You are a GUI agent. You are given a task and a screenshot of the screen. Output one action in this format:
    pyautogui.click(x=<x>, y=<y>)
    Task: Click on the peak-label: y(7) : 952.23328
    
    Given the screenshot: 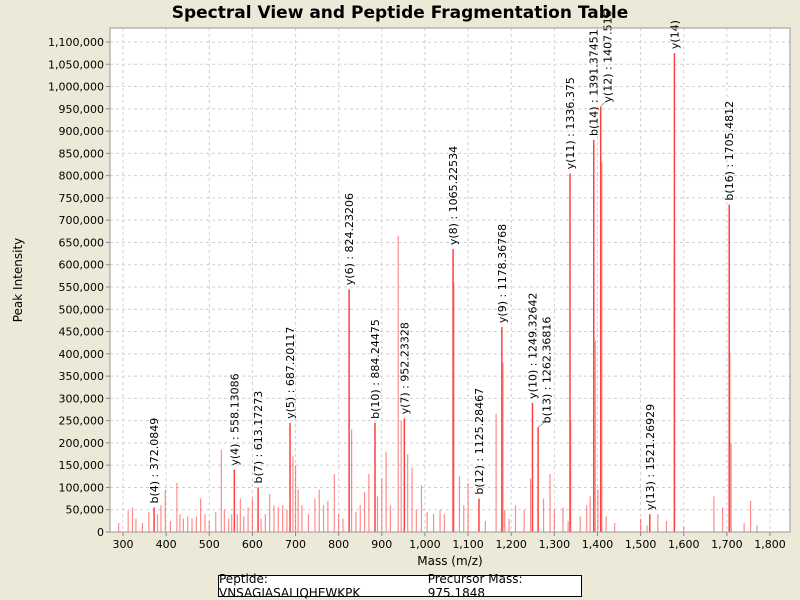 What is the action you would take?
    pyautogui.click(x=404, y=368)
    